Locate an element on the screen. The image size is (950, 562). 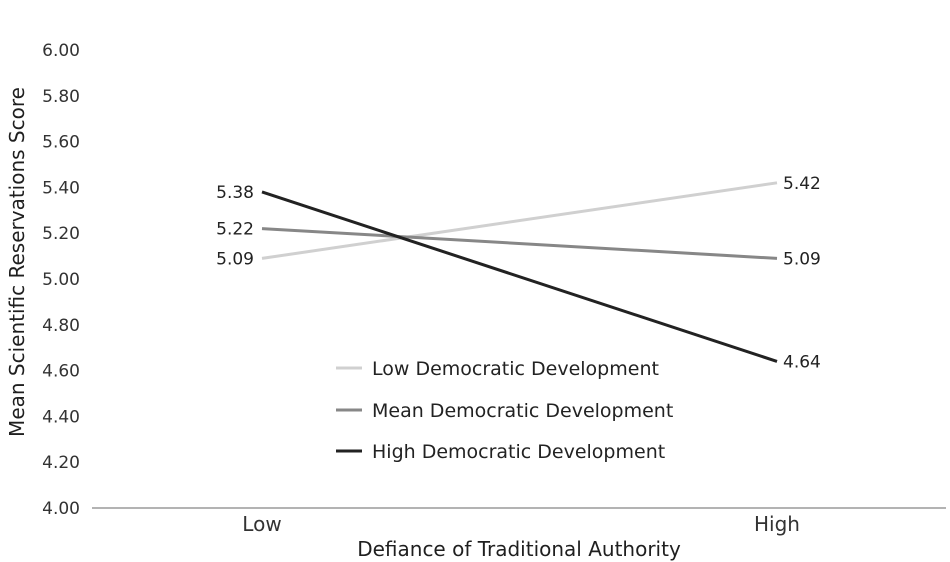
y-axis-title: Mean Scientific Reservations Score is located at coordinates (17, 262).